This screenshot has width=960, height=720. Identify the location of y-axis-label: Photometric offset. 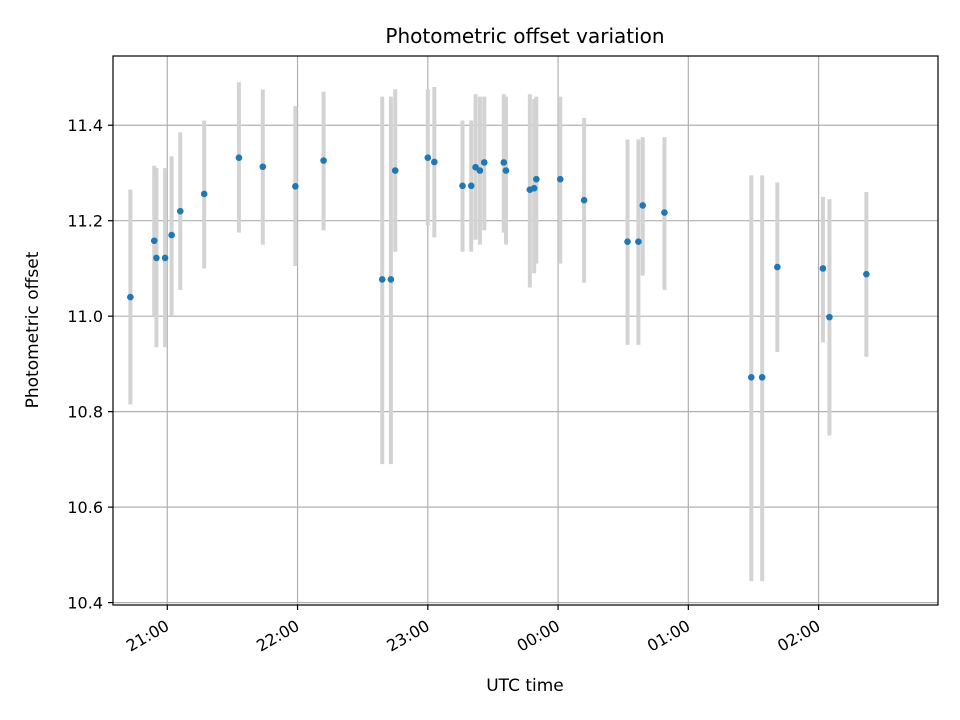
(33, 329).